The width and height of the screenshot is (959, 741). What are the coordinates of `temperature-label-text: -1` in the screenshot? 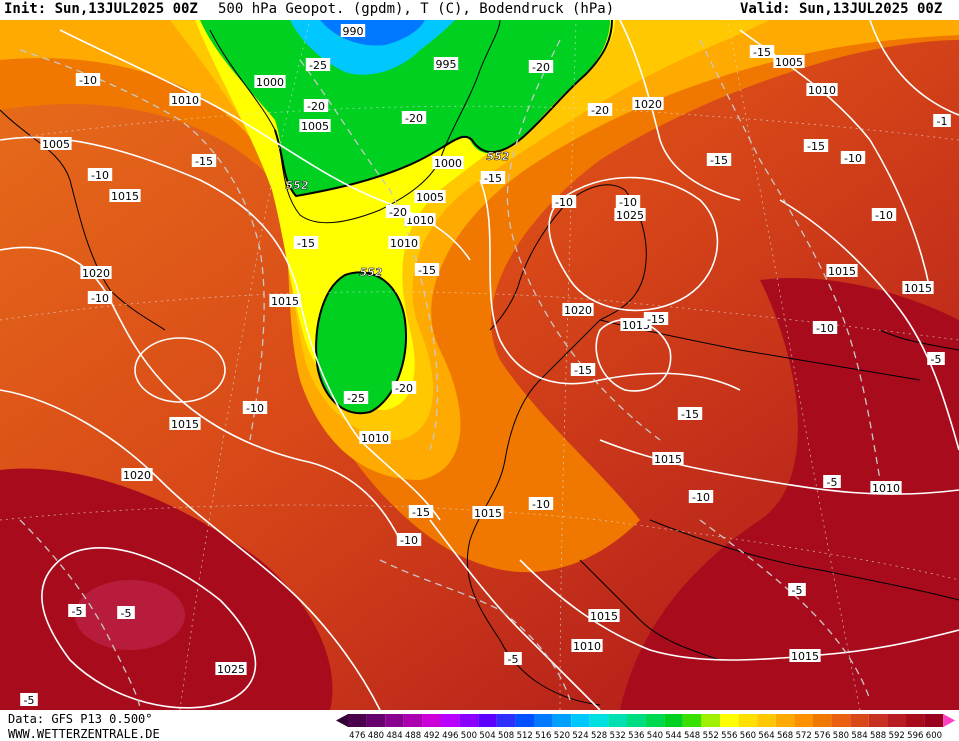 It's located at (942, 121).